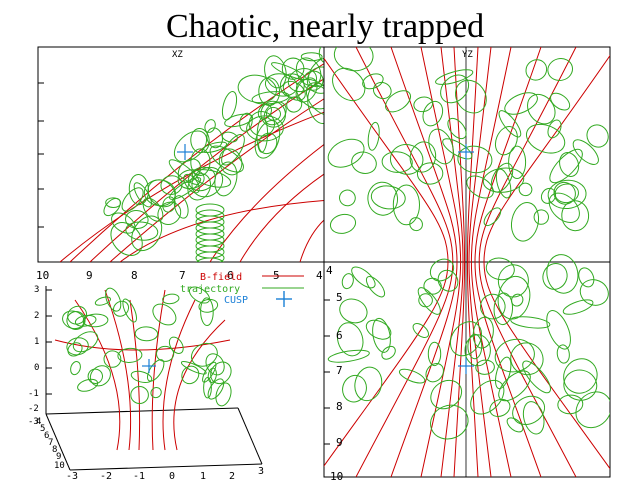 Image resolution: width=640 pixels, height=480 pixels. Describe the element at coordinates (466, 152) in the screenshot. I see `yz-cusp-marker-upper` at that location.